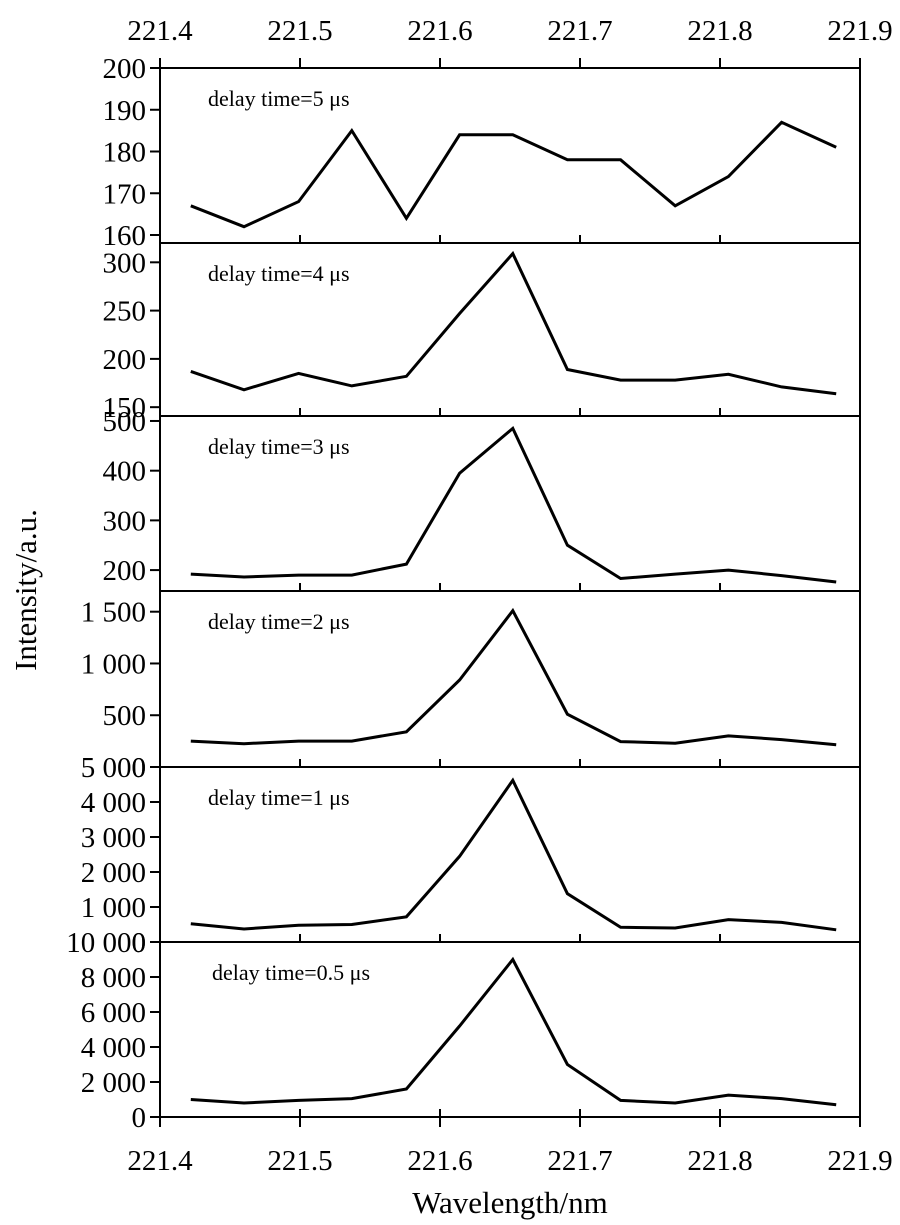 This screenshot has width=900, height=1225. I want to click on panel-4: 0 500 1 000 1 500 delay time=2 μs, so click(471, 687).